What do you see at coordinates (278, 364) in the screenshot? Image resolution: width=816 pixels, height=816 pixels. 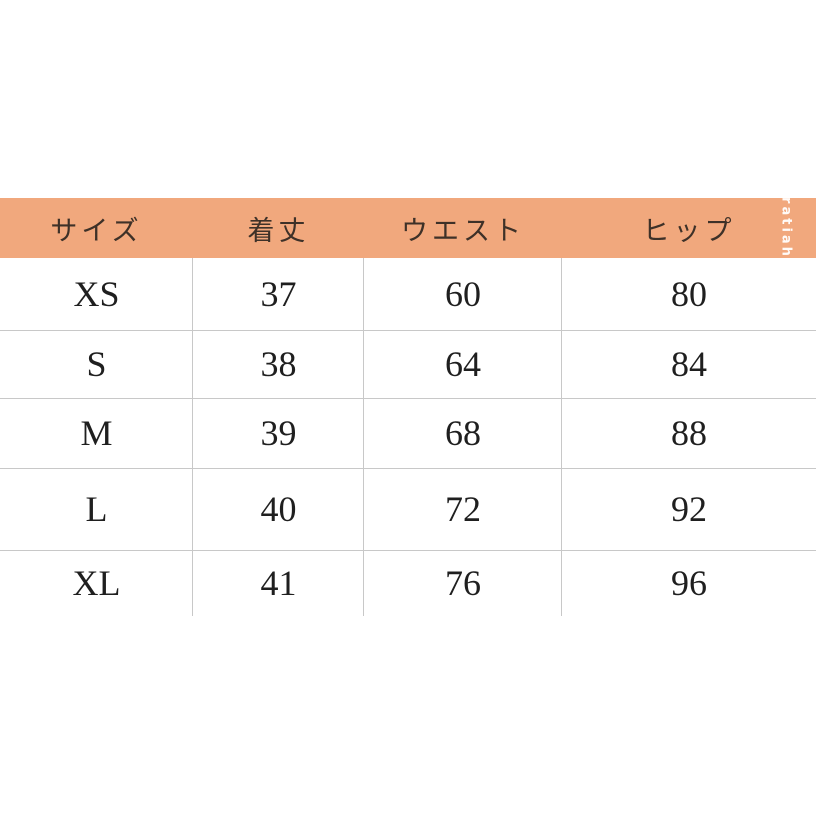 I see `cell-length: 38` at bounding box center [278, 364].